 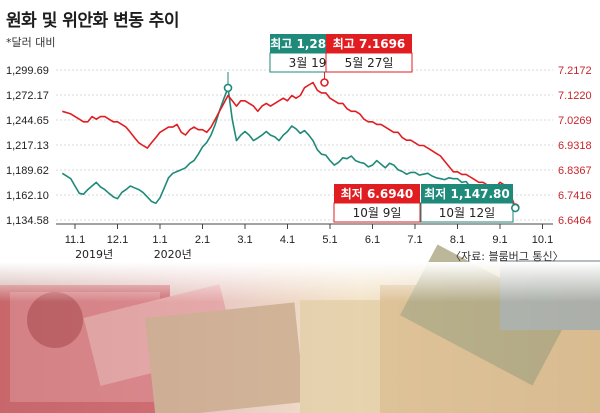 I want to click on annotation-title: 최저 1,147.80, so click(x=466, y=193).